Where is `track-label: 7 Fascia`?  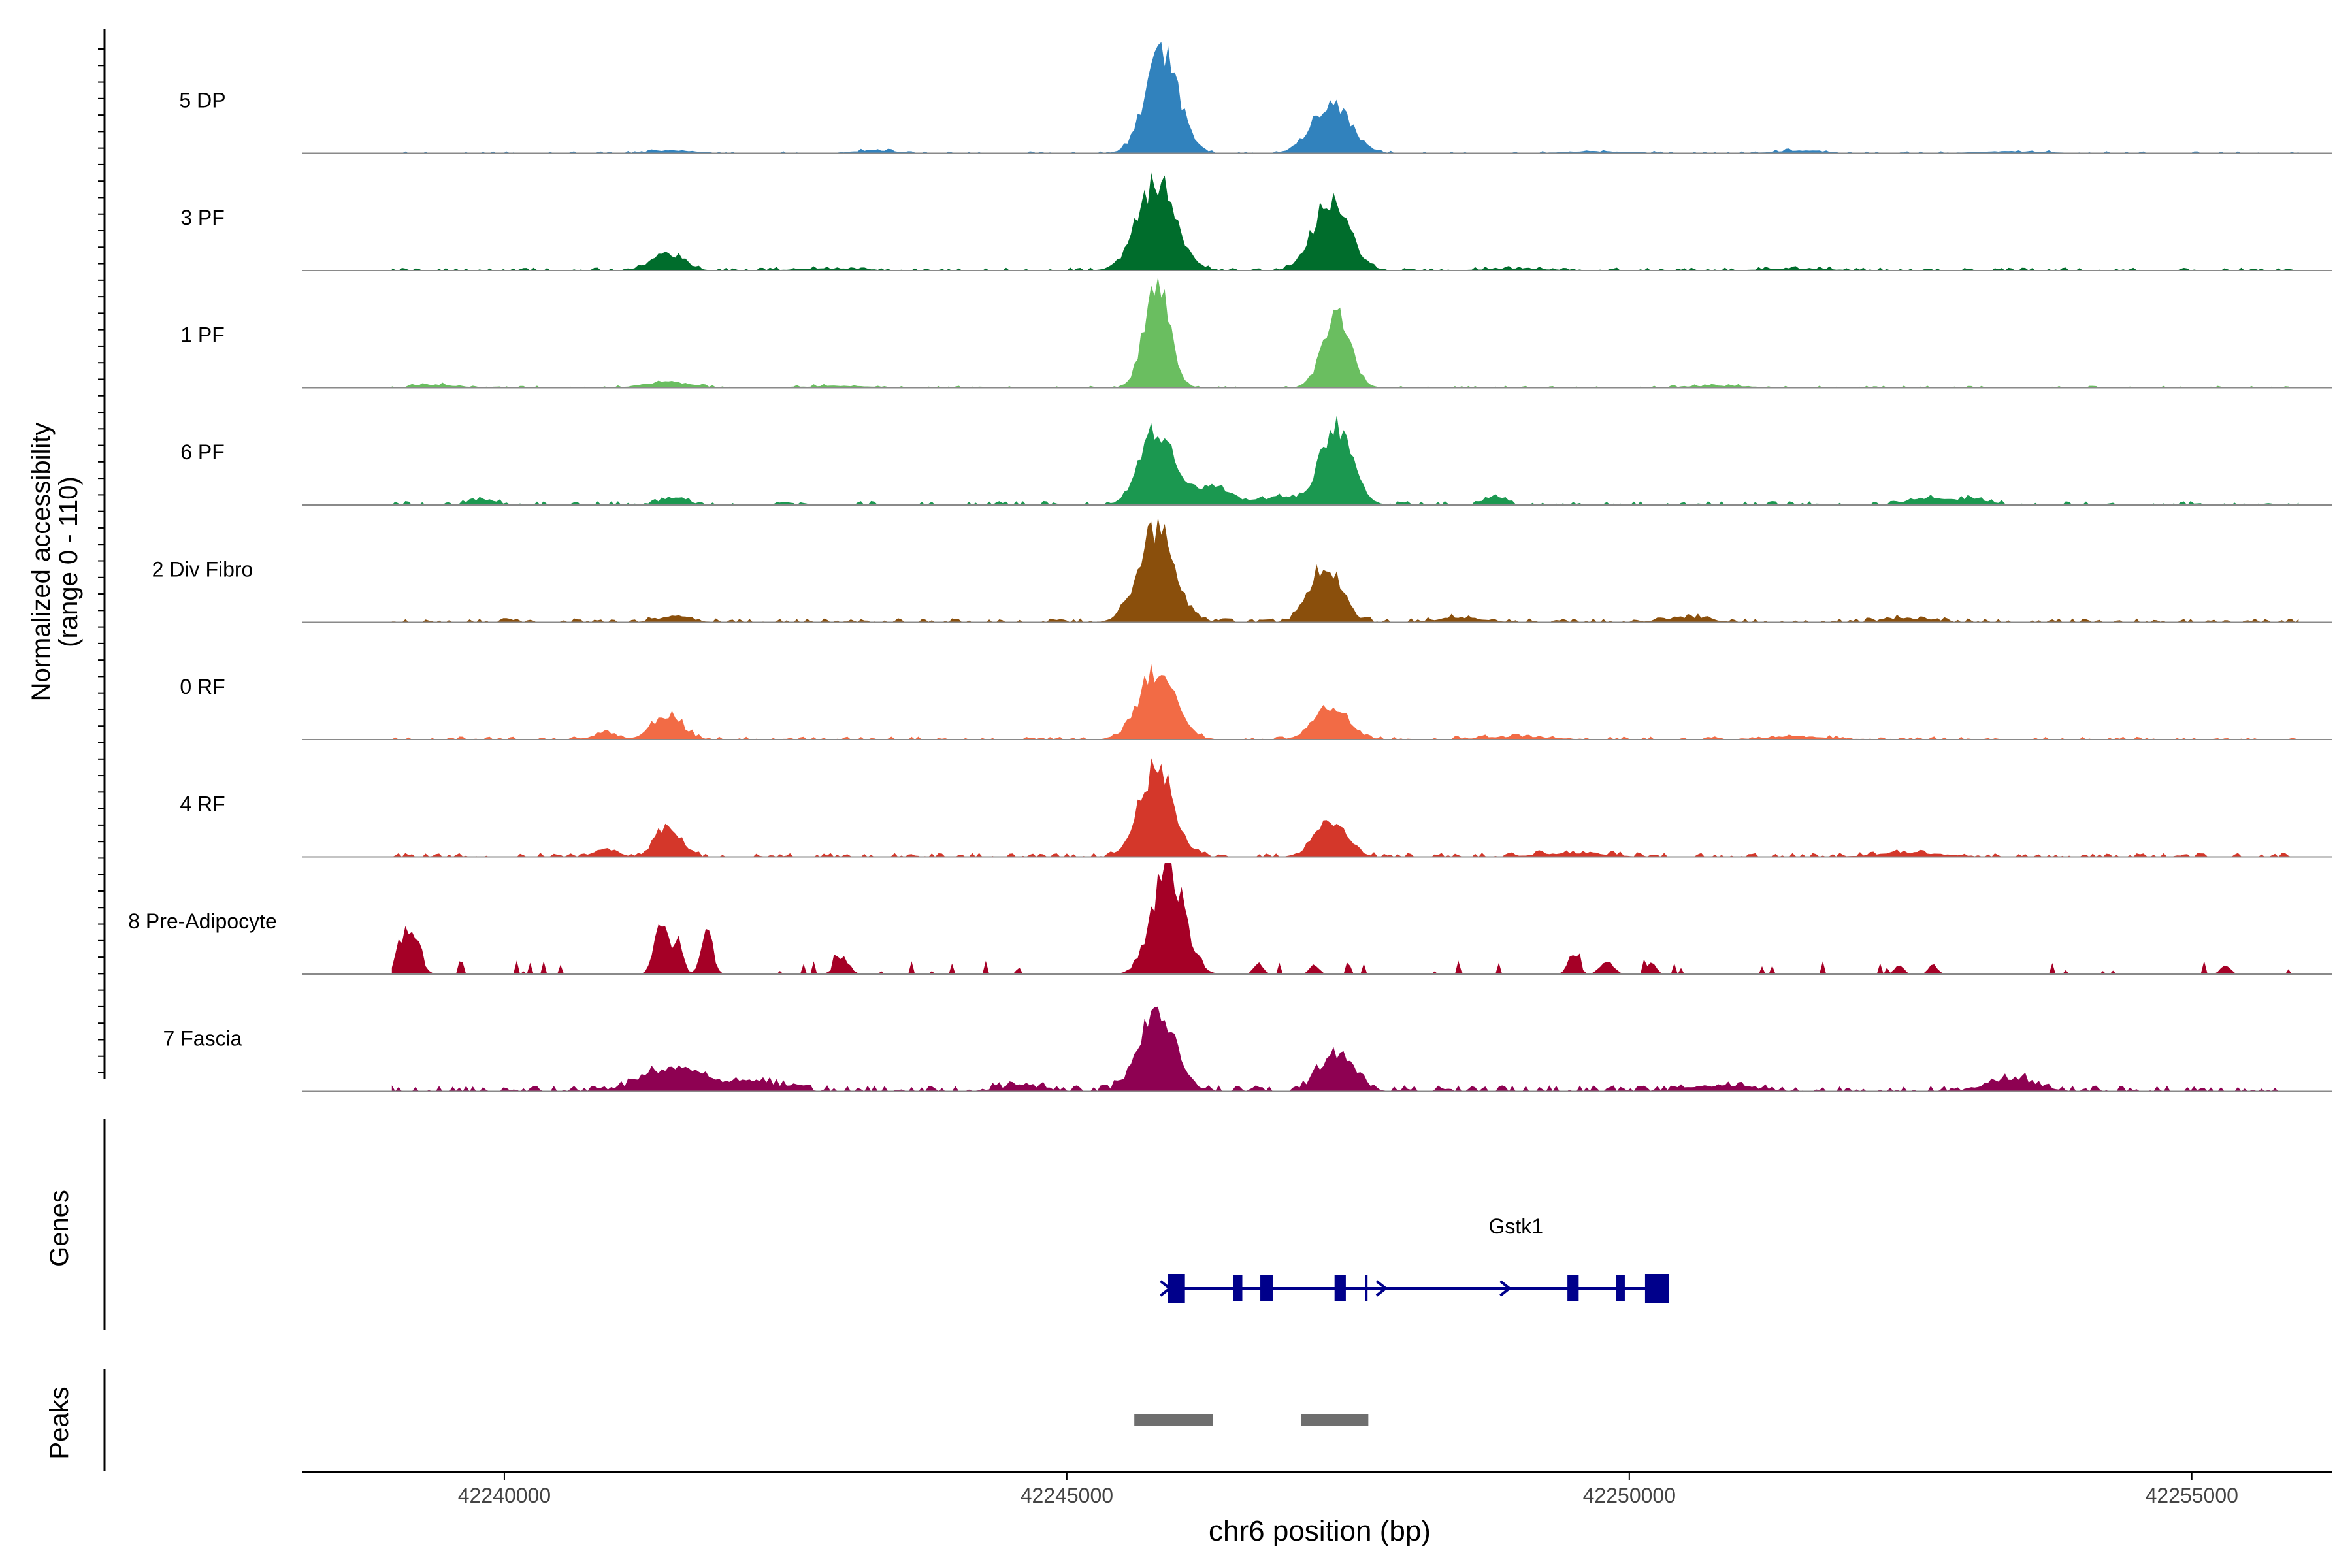
track-label: 7 Fascia is located at coordinates (202, 1039).